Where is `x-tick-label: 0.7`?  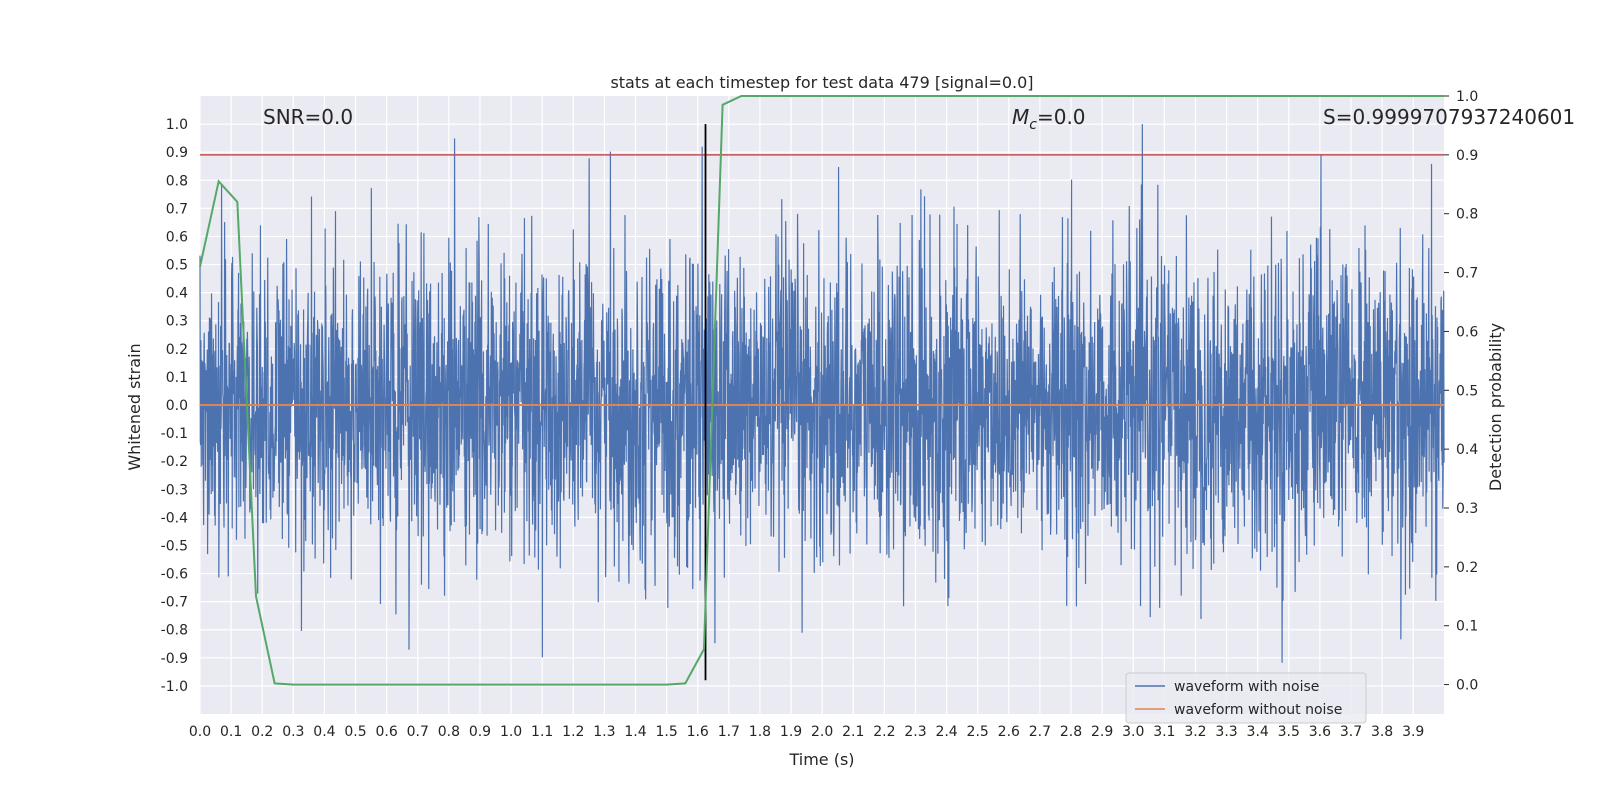
x-tick-label: 0.7 is located at coordinates (418, 732).